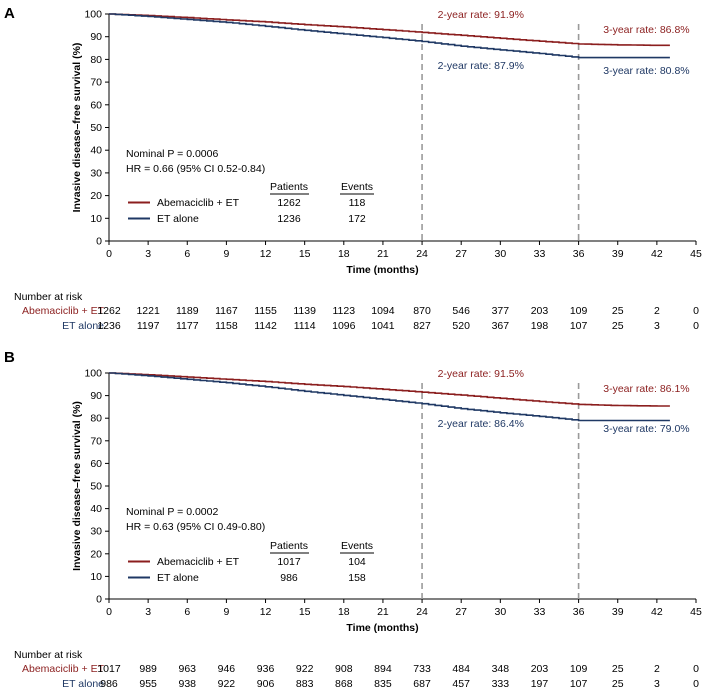  What do you see at coordinates (266, 684) in the screenshot?
I see `risk-count: 906` at bounding box center [266, 684].